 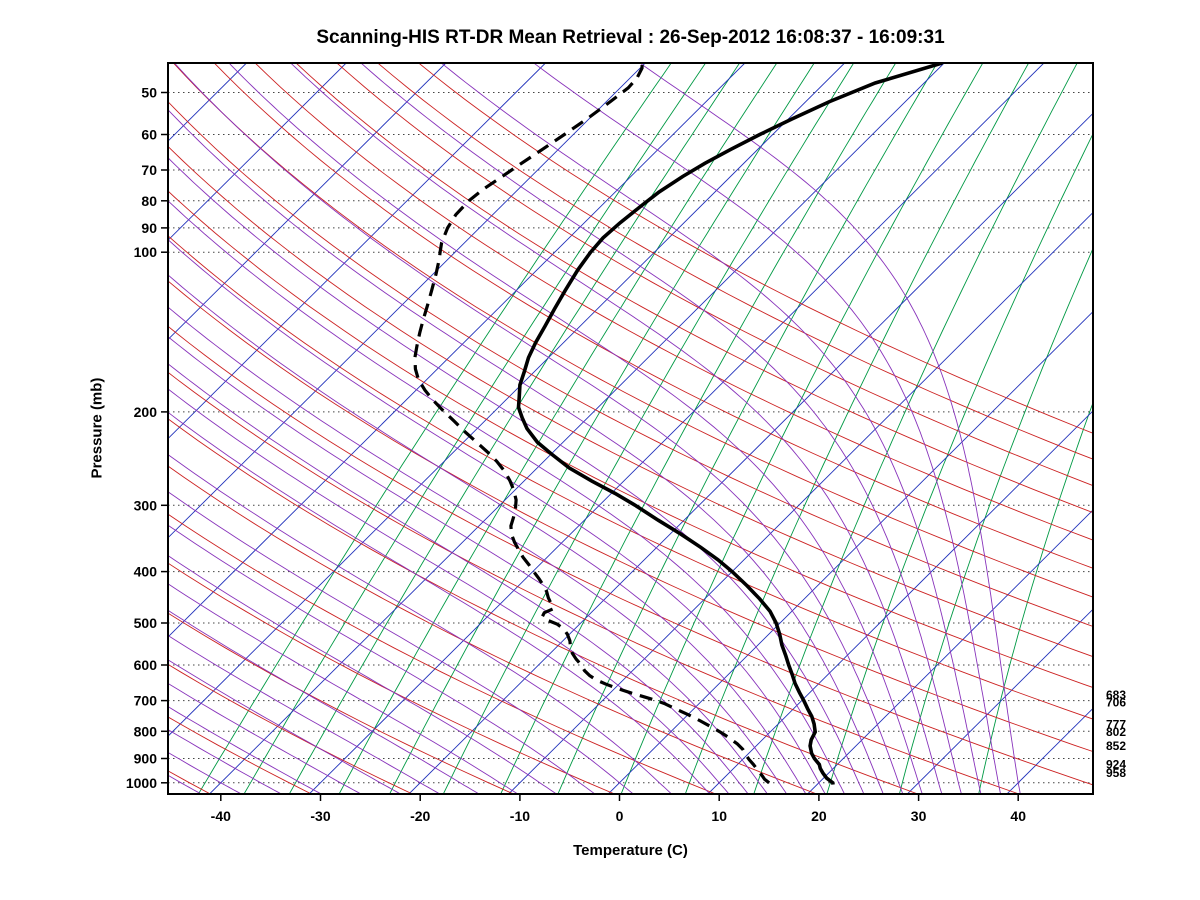 I want to click on svg-text: 30, so click(x=919, y=816).